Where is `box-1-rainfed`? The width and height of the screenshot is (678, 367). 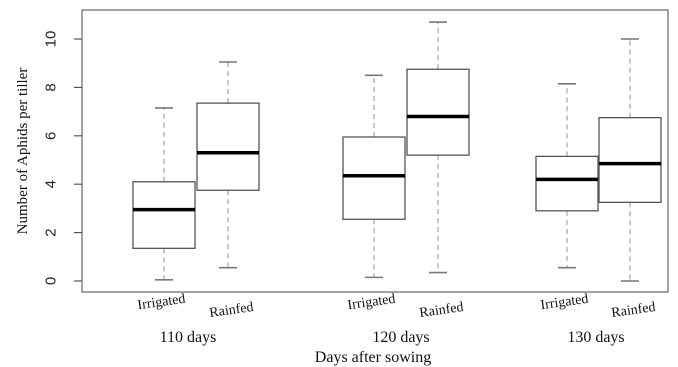 box-1-rainfed is located at coordinates (228, 165).